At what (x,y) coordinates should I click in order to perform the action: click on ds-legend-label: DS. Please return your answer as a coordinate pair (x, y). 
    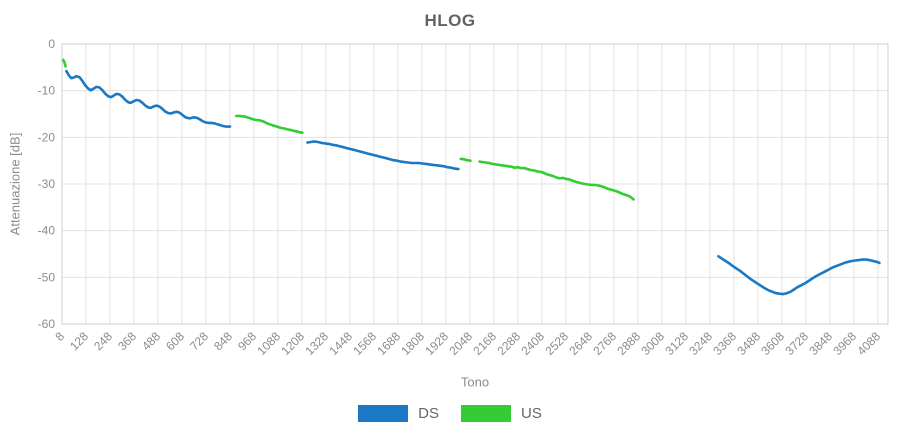
    Looking at the image, I should click on (428, 413).